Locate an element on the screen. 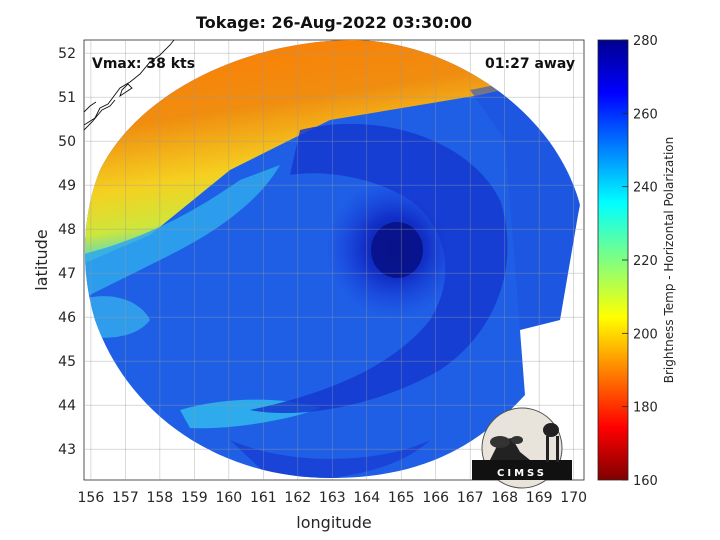 Image resolution: width=720 pixels, height=540 pixels. y-tick-label: 49 is located at coordinates (67, 186).